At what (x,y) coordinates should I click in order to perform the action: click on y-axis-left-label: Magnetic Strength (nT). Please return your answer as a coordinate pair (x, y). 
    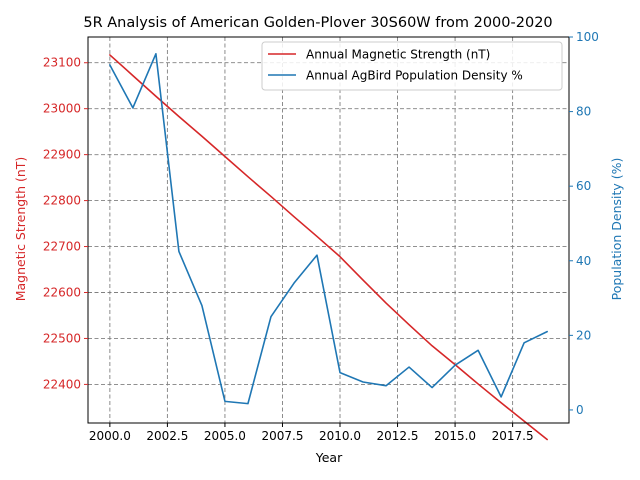
    Looking at the image, I should click on (20, 229).